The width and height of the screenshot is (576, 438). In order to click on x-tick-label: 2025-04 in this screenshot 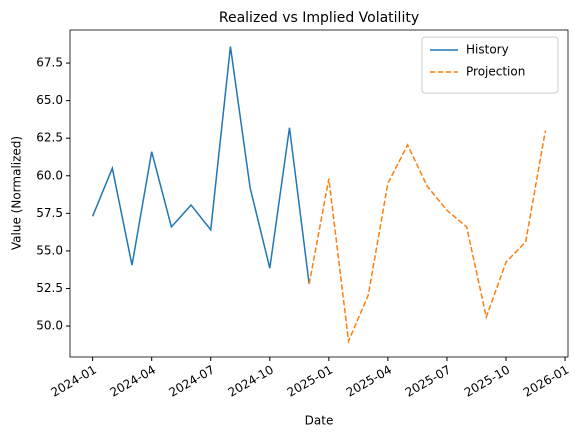, I will do `click(369, 381)`.